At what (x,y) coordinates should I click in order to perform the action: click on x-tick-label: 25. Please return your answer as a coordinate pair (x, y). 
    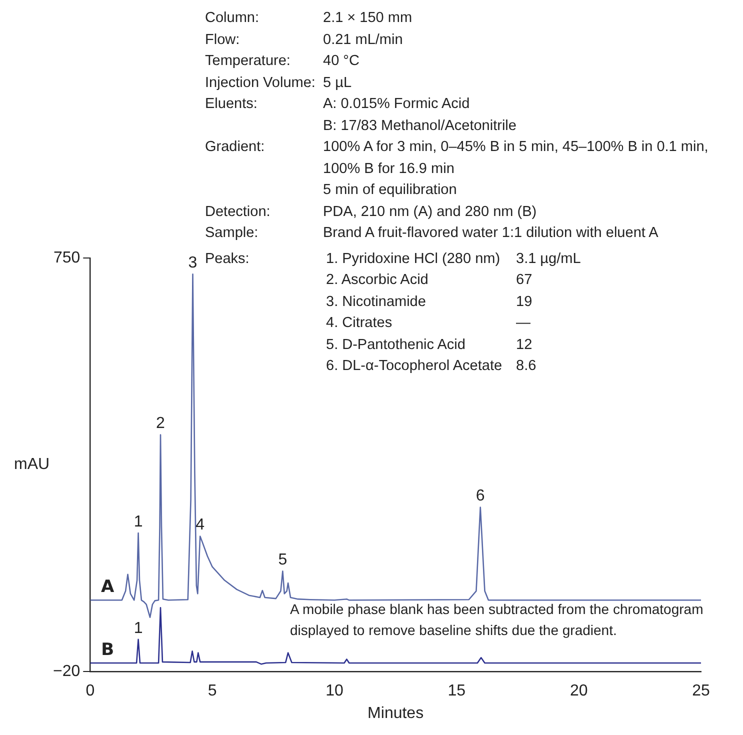
    Looking at the image, I should click on (701, 691).